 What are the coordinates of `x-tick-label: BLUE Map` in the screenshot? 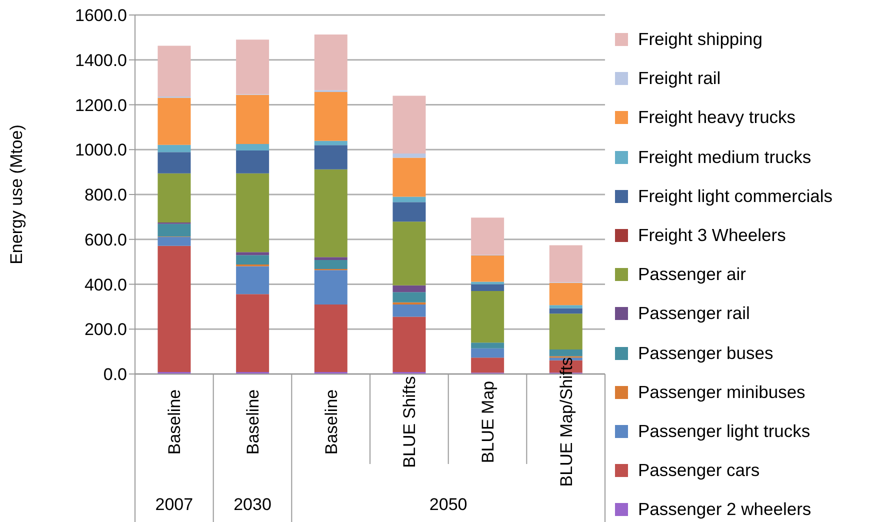 It's located at (488, 422).